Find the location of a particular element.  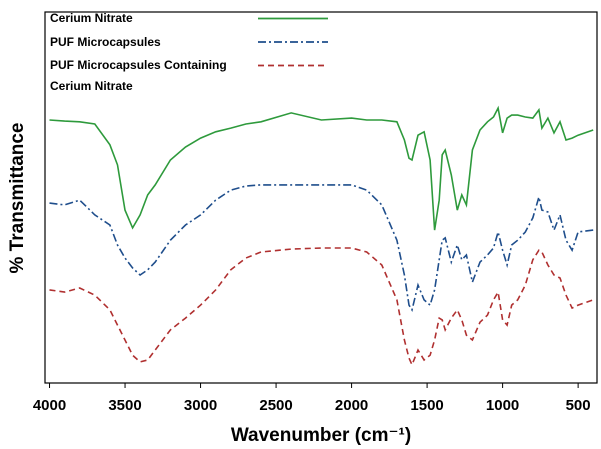

y-axis-title: % Transmittance is located at coordinates (17, 198).